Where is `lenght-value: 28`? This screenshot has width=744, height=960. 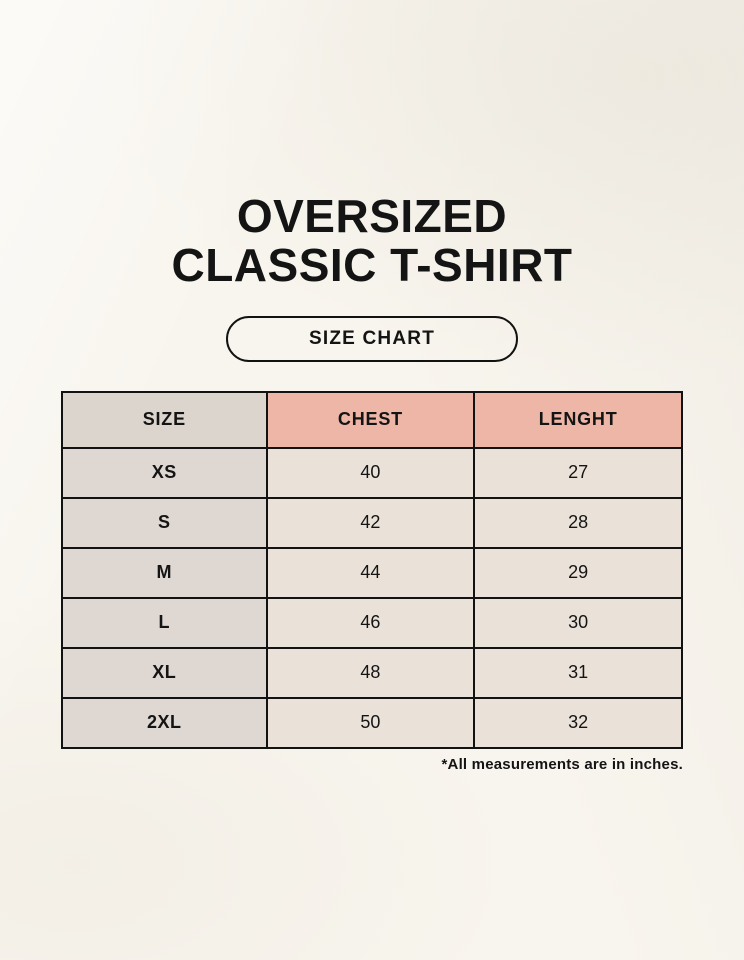 lenght-value: 28 is located at coordinates (578, 522).